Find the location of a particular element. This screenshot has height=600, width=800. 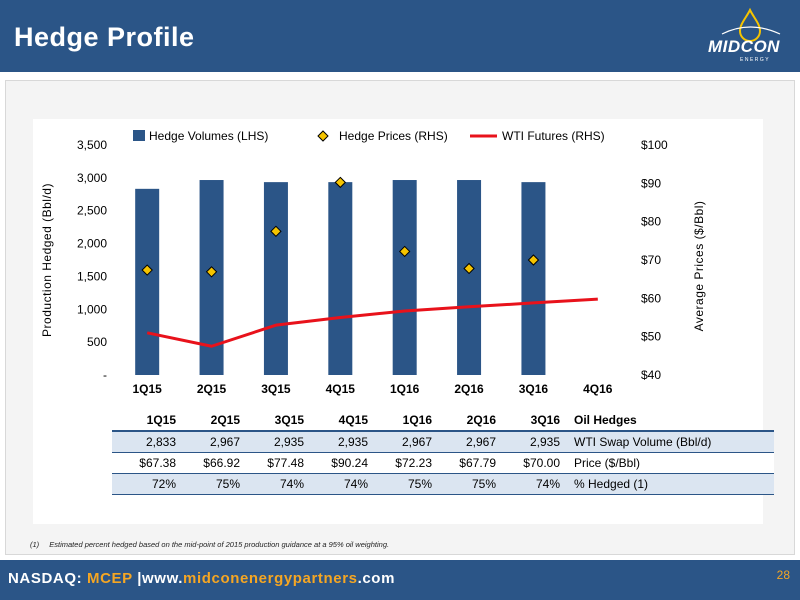

x-tick-label: 2Q16 is located at coordinates (469, 389).